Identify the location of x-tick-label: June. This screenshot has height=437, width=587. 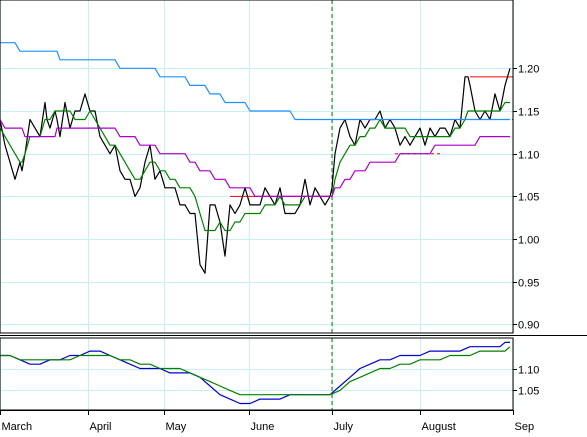
(263, 427).